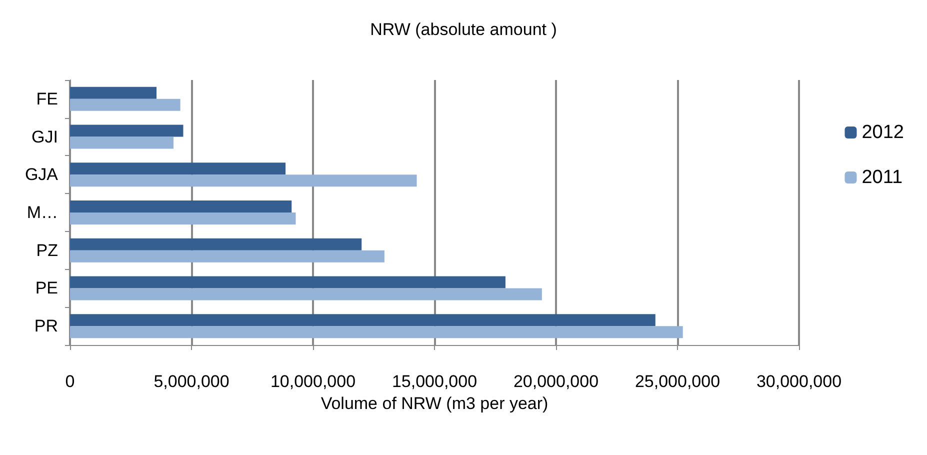 The height and width of the screenshot is (455, 927). I want to click on y-tick-label: FE, so click(47, 98).